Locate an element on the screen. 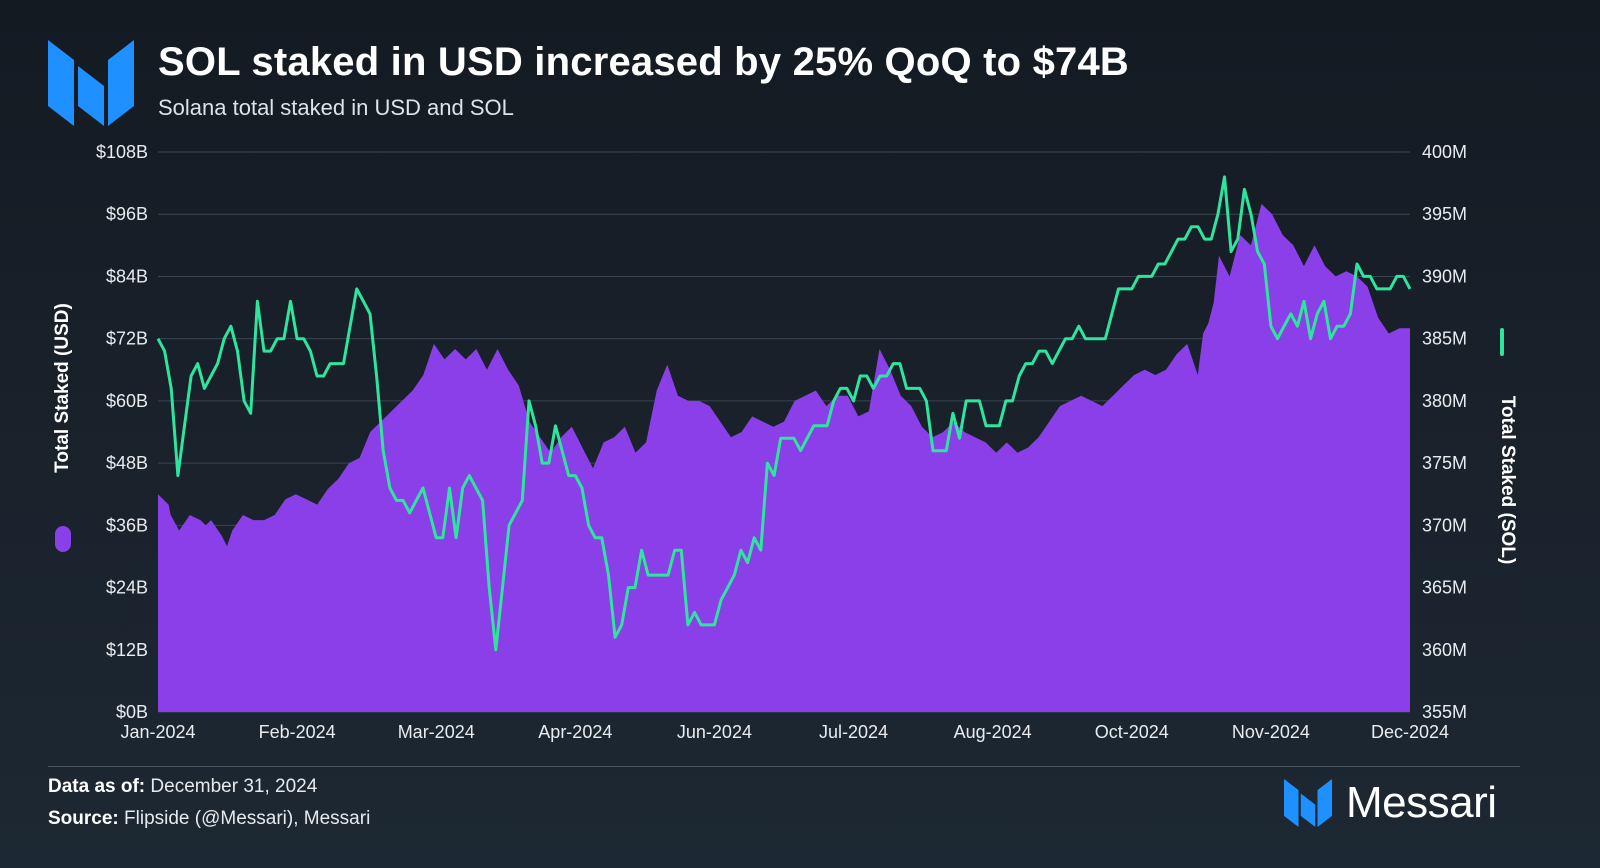 The height and width of the screenshot is (868, 1600). footer-divider is located at coordinates (784, 766).